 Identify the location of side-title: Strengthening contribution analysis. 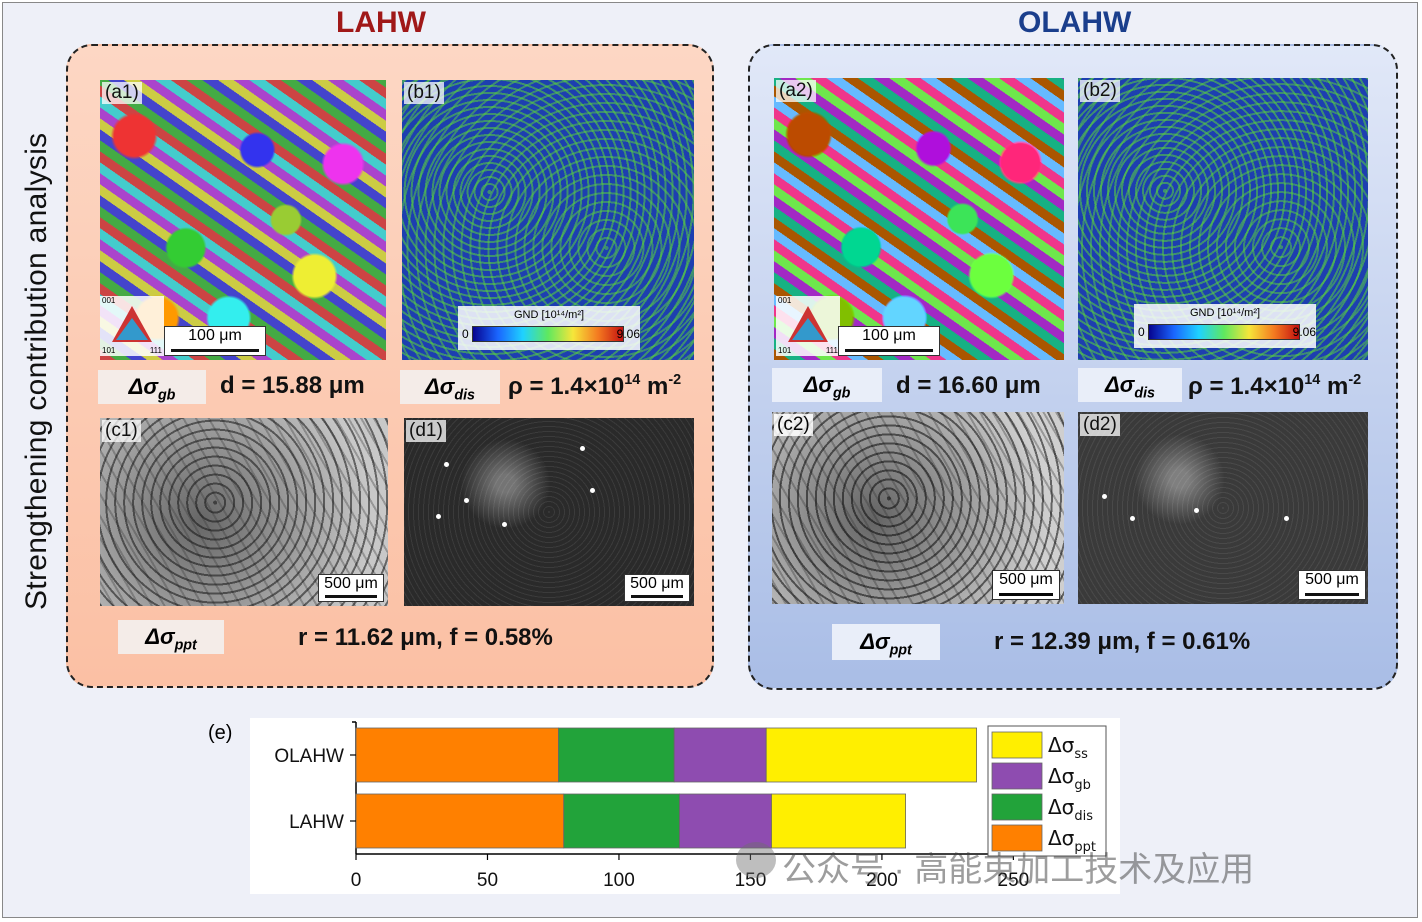
(36, 371).